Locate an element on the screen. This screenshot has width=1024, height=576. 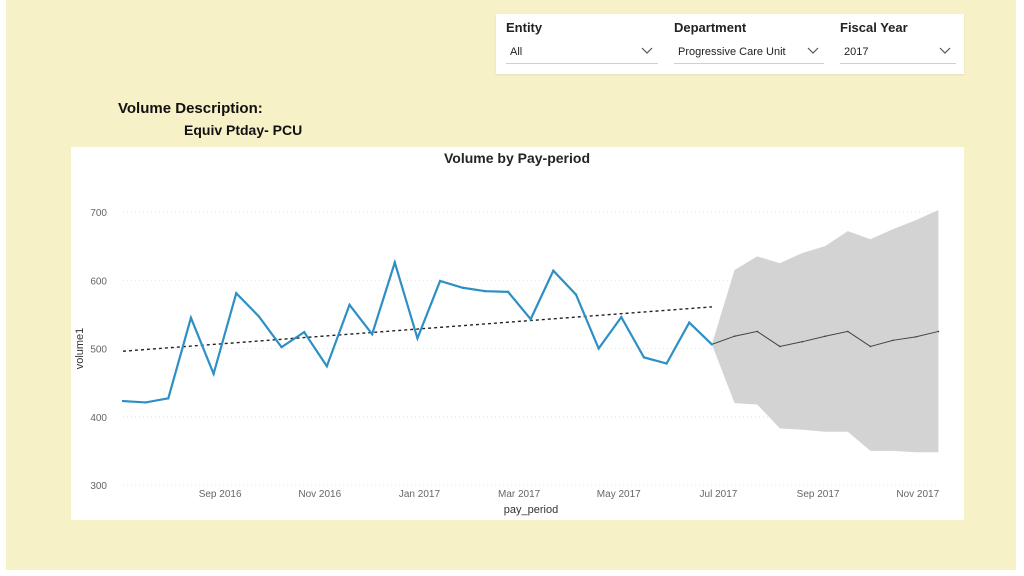
department-slicer: Department Progressive Care Unit is located at coordinates (750, 44).